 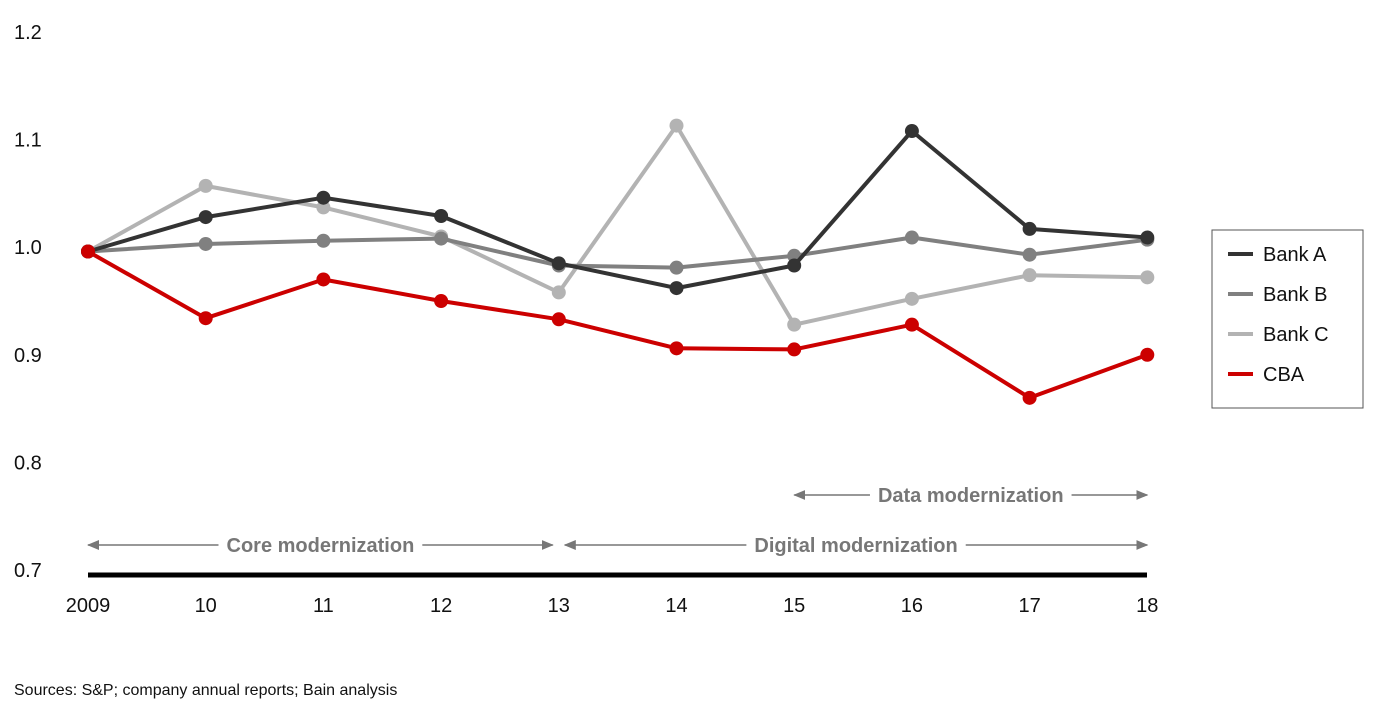 I want to click on x-tick-label: 17, so click(x=1029, y=606).